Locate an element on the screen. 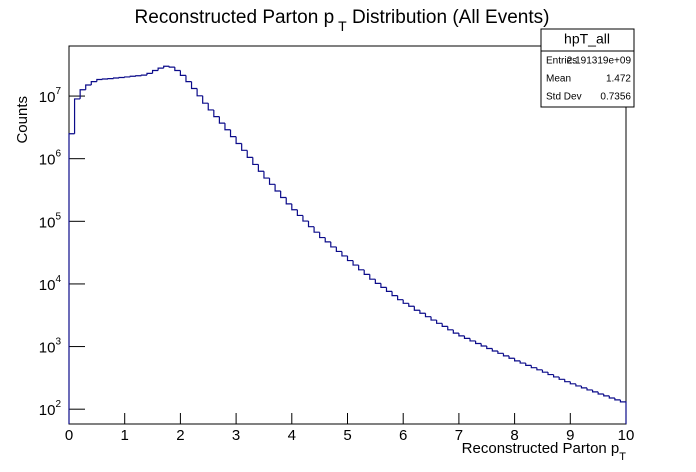 The width and height of the screenshot is (696, 472). y-axis-label: Counts is located at coordinates (22, 120).